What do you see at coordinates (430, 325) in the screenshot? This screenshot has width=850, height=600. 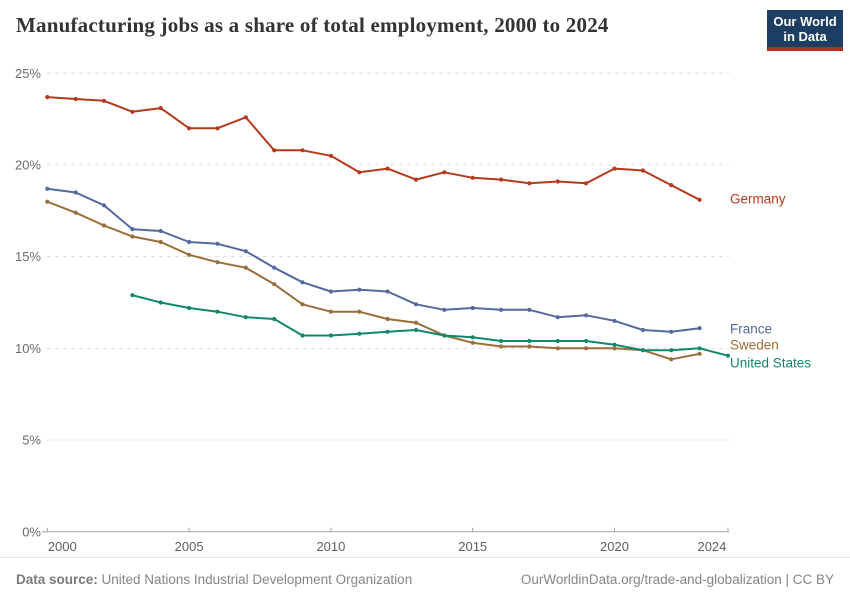 I see `series-line-united-states` at bounding box center [430, 325].